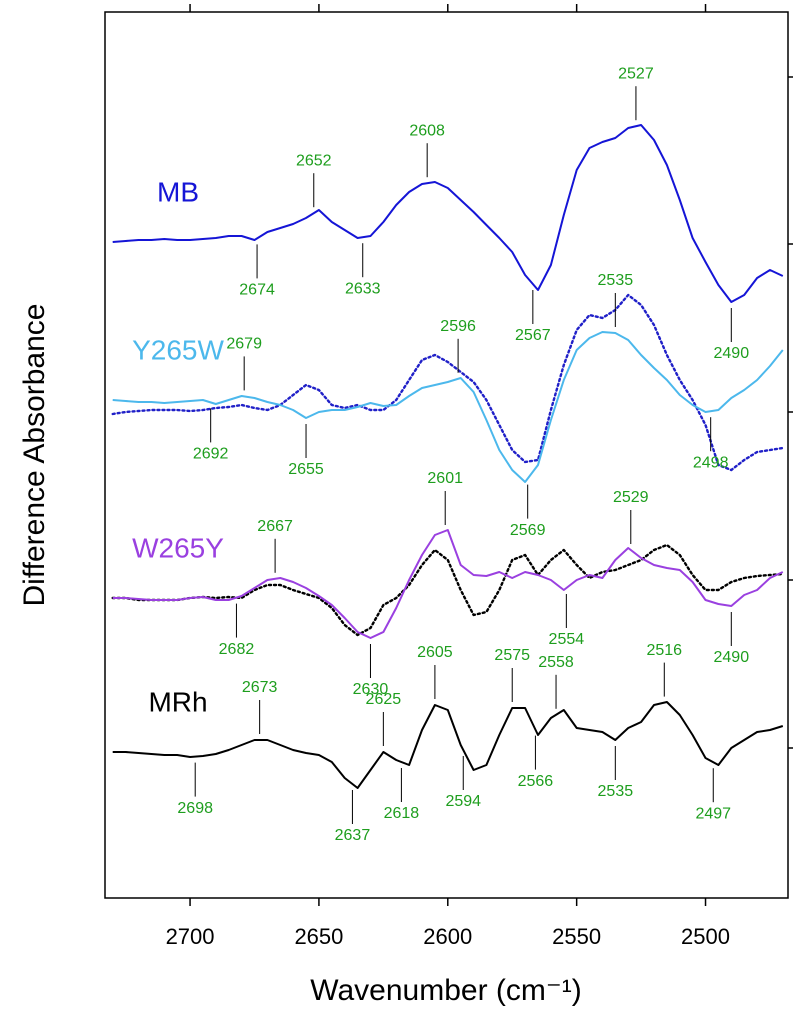  I want to click on peak-label: 2527, so click(636, 73).